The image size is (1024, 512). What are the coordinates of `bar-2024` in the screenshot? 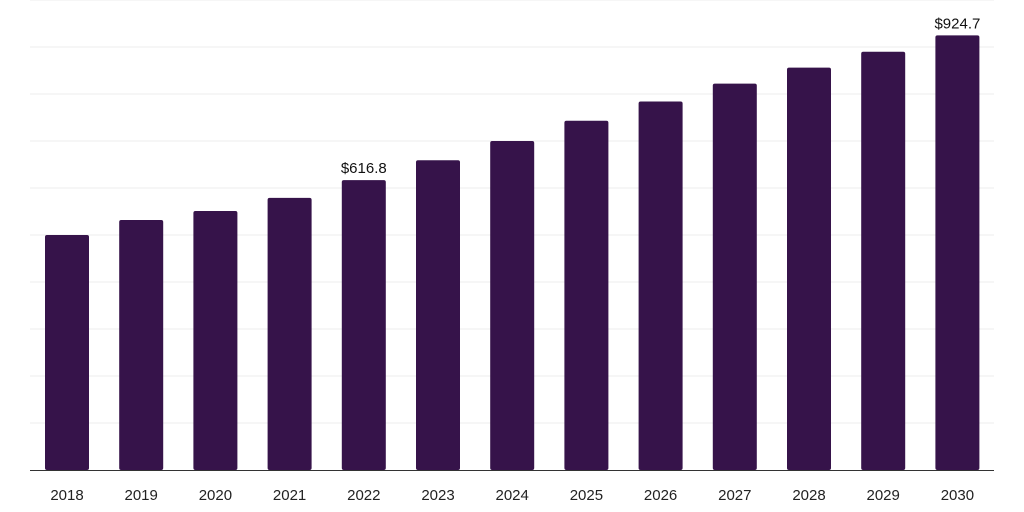 It's located at (512, 305).